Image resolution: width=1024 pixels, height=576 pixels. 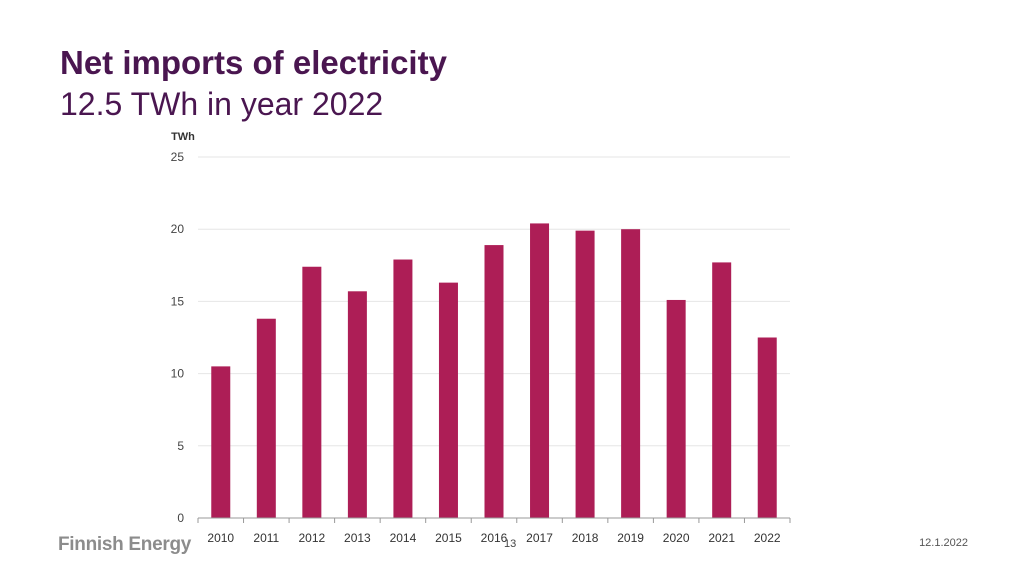 What do you see at coordinates (266, 418) in the screenshot?
I see `bar-2011` at bounding box center [266, 418].